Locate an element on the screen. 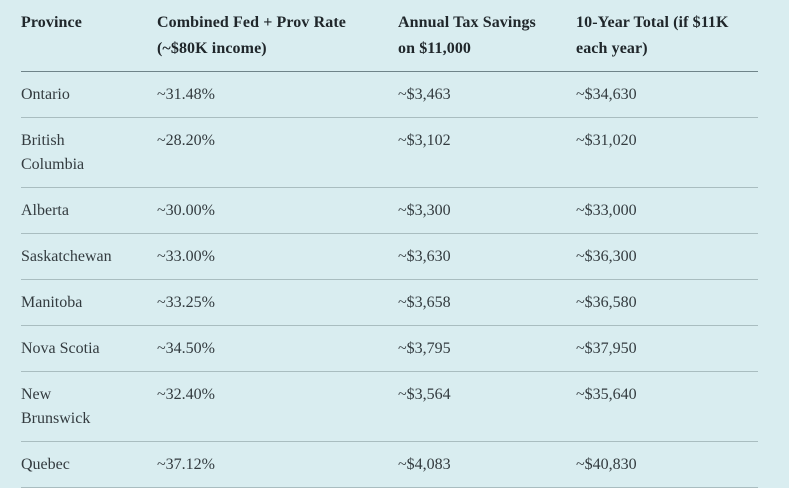 The image size is (789, 488). table-row: New Brunswick ~32.40% ~$3,564 ~$35,640 is located at coordinates (389, 407).